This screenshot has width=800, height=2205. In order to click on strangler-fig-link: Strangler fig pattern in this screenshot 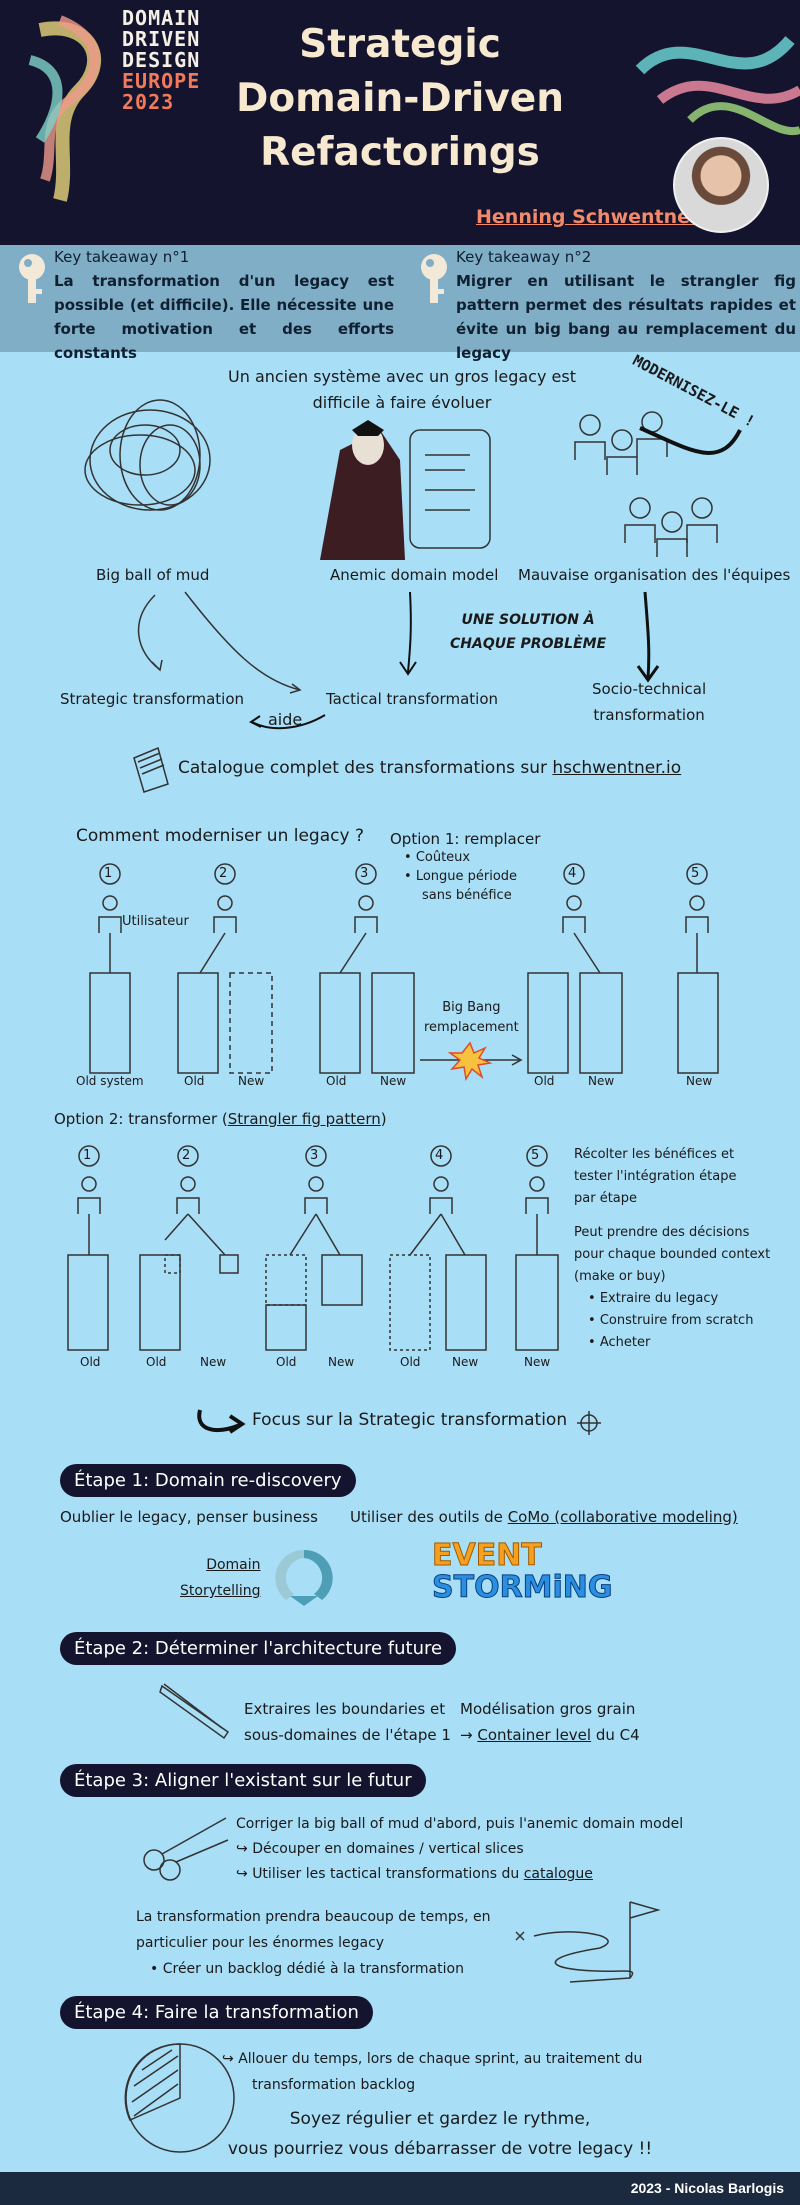, I will do `click(304, 1119)`.